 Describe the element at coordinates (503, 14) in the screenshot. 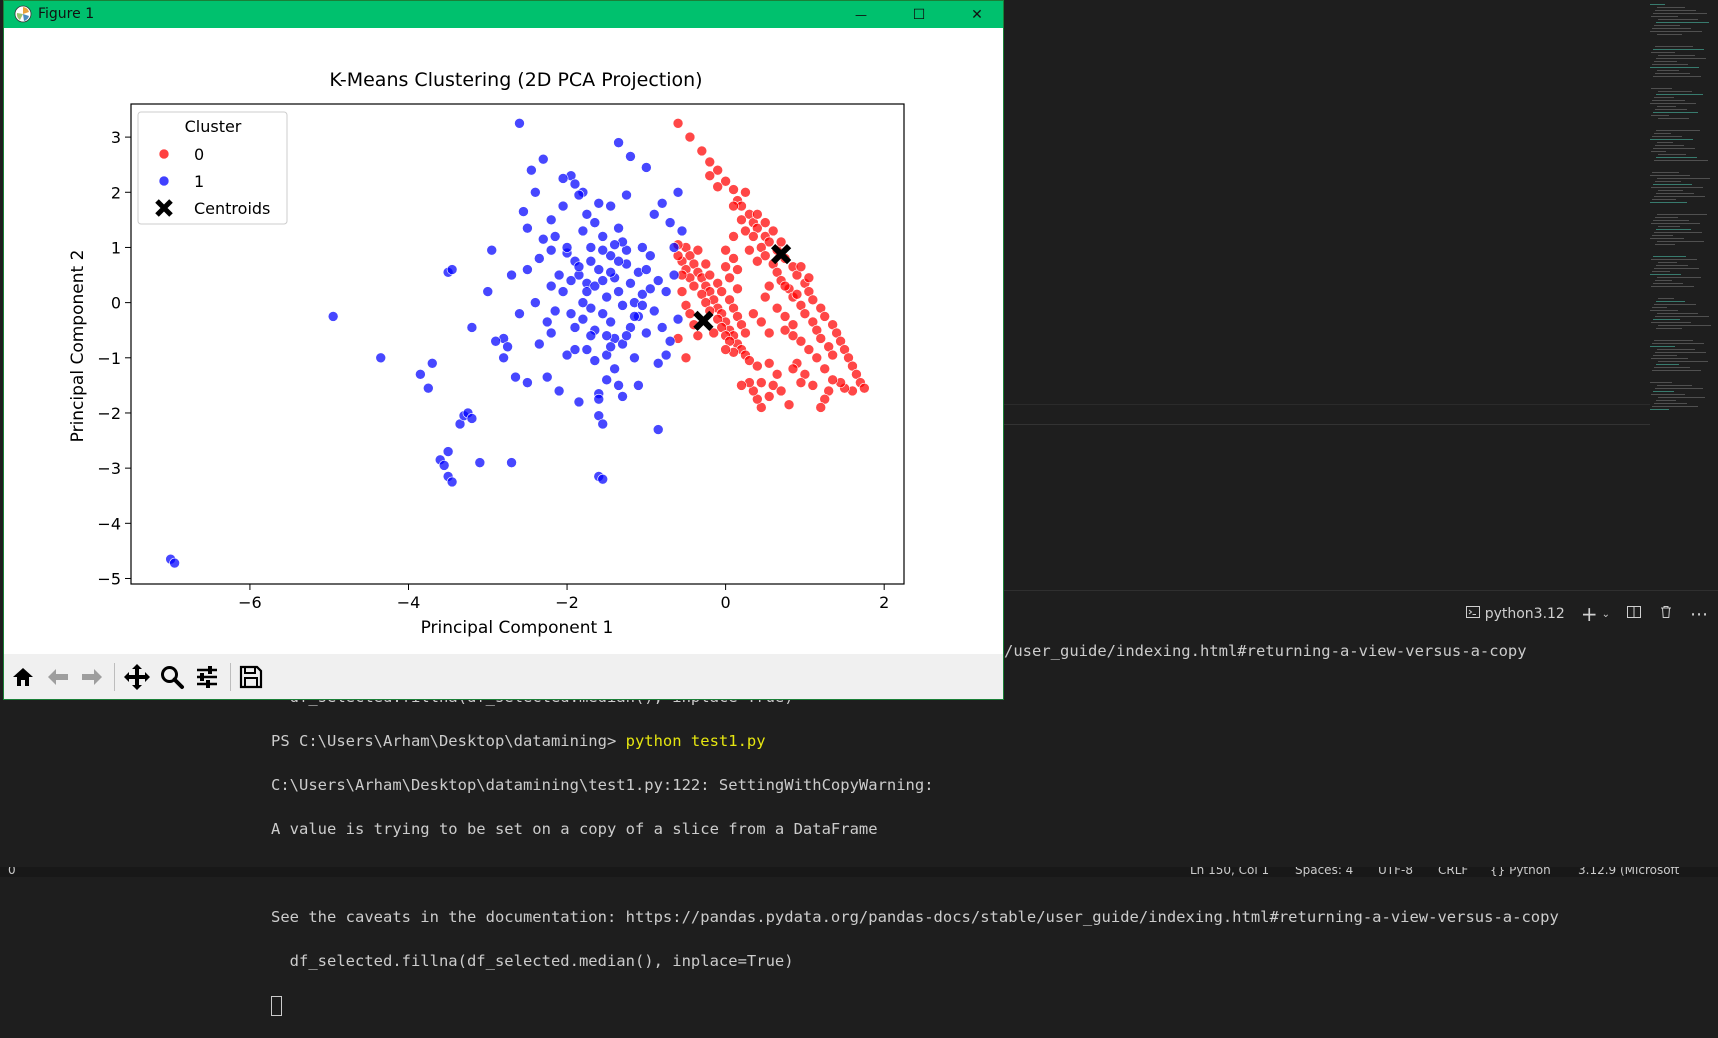

I see `figure-titlebar: Figure 1 — ☐ ✕` at that location.